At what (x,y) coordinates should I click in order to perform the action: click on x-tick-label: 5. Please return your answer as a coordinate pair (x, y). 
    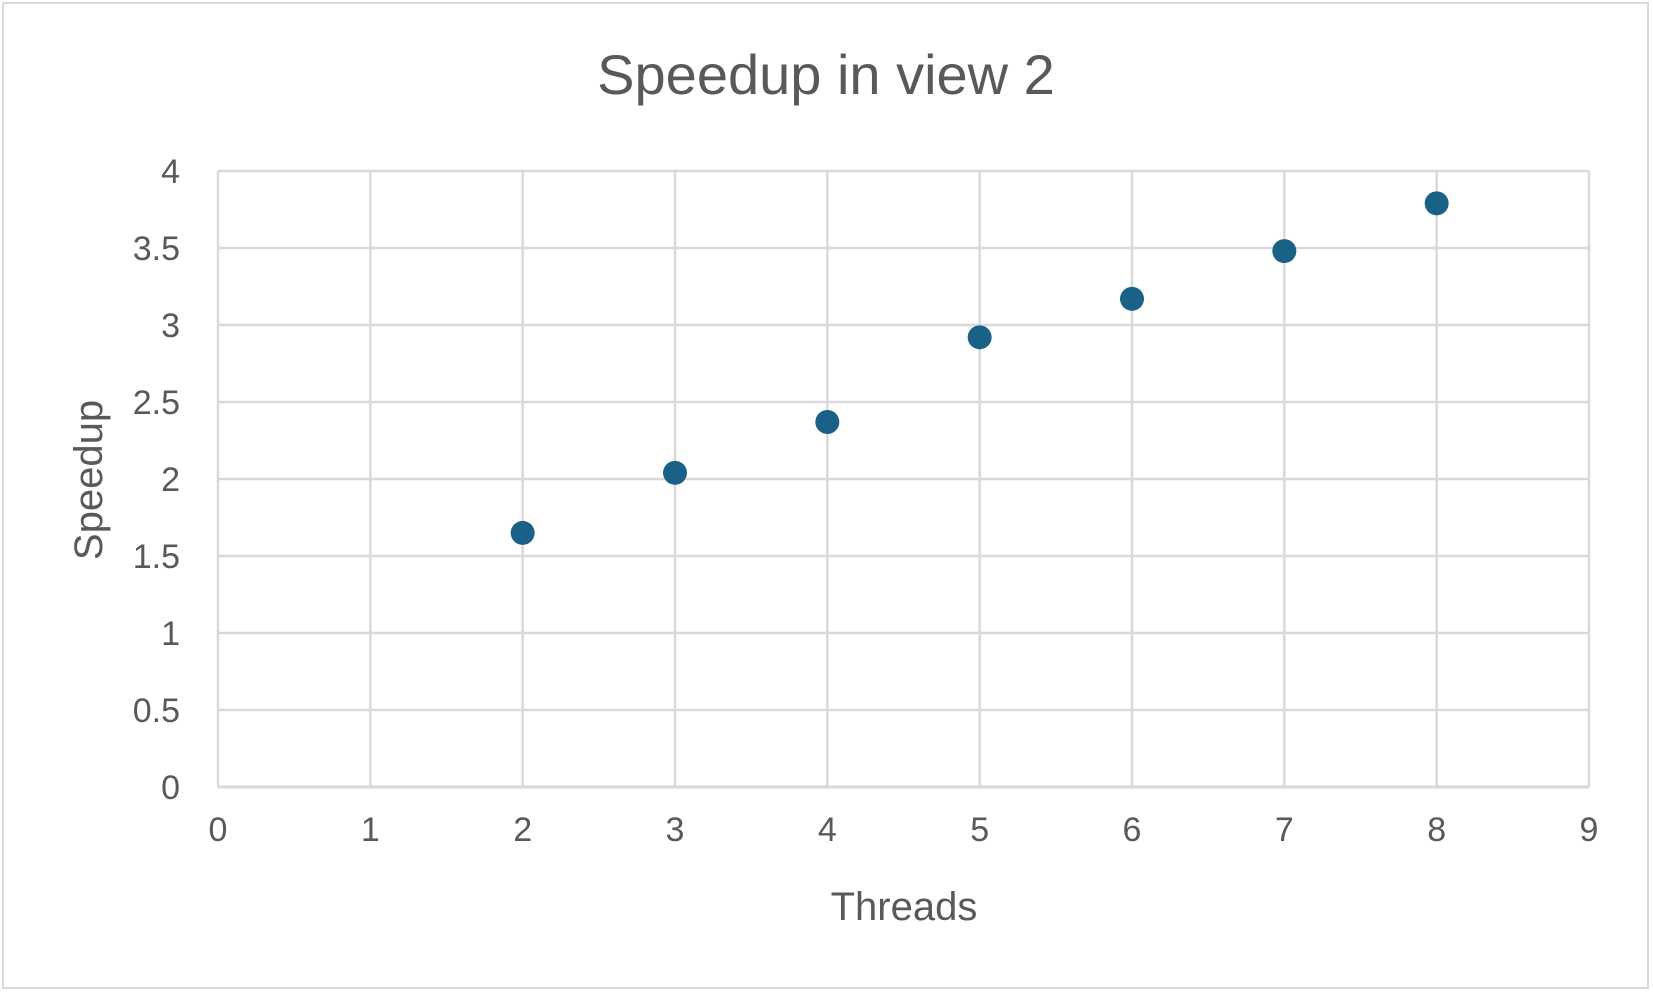
    Looking at the image, I should click on (979, 830).